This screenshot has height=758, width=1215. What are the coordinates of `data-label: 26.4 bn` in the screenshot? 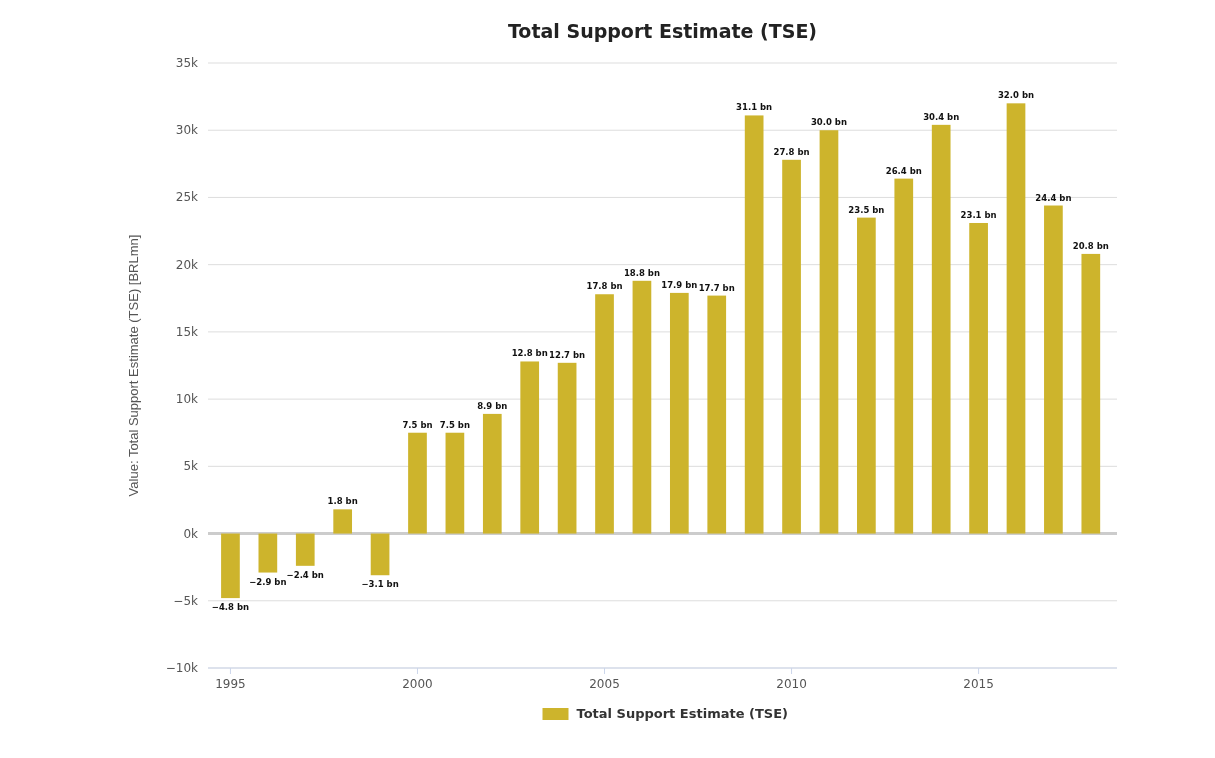 It's located at (903, 170).